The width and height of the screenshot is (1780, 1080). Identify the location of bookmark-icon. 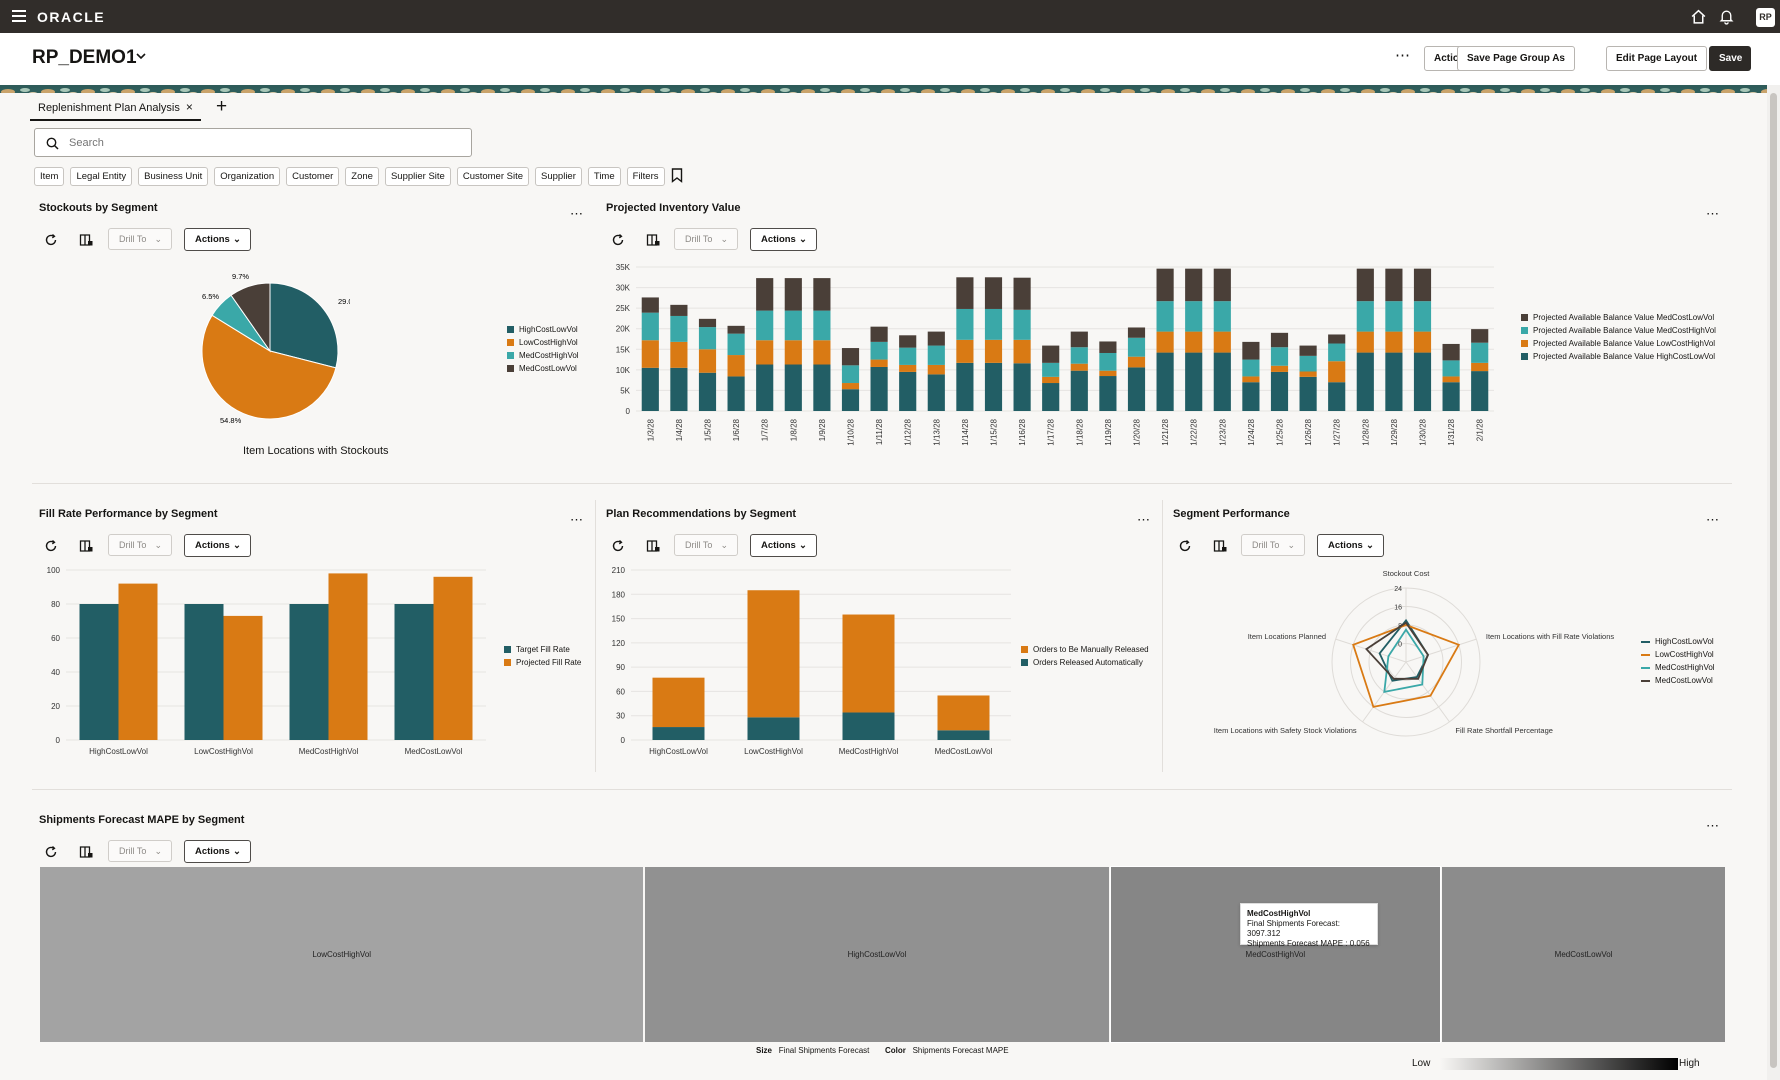
(677, 175).